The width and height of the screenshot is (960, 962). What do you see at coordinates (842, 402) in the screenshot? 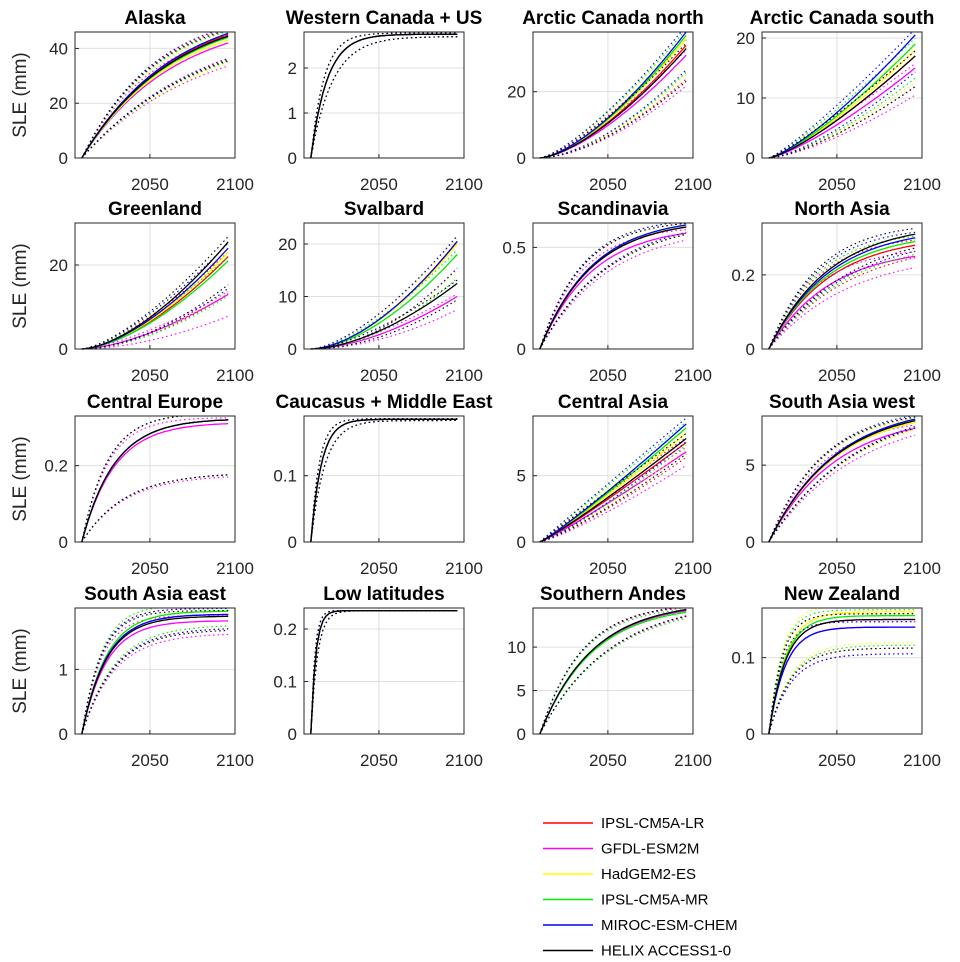
I see `subplot-title: South Asia west` at bounding box center [842, 402].